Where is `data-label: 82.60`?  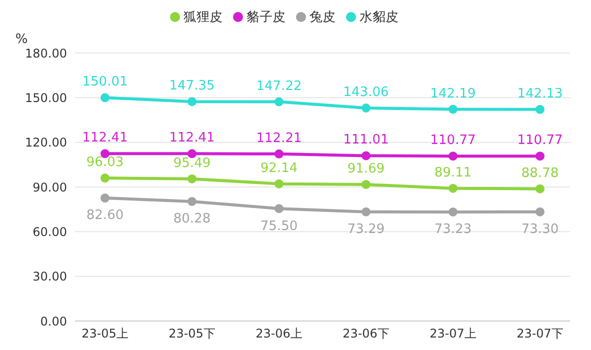
data-label: 82.60 is located at coordinates (105, 216).